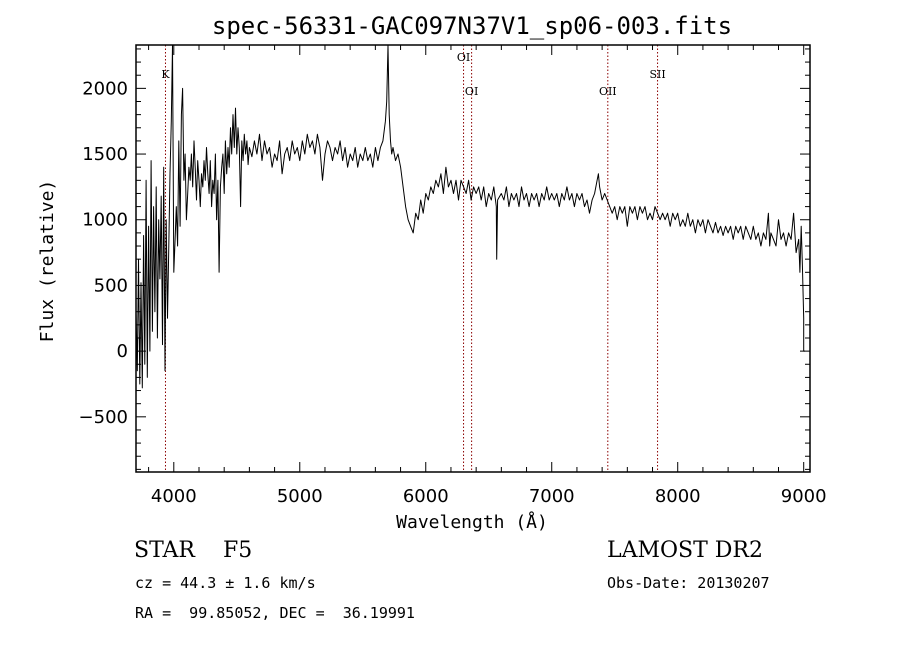  Describe the element at coordinates (657, 74) in the screenshot. I see `spectral-line-label-4: SII` at that location.